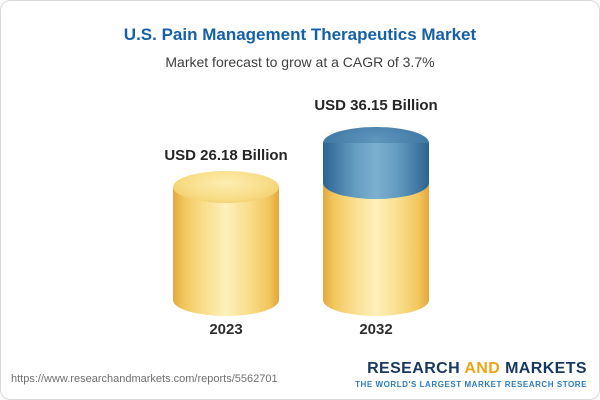  What do you see at coordinates (482, 368) in the screenshot?
I see `logo-word-and: AND` at bounding box center [482, 368].